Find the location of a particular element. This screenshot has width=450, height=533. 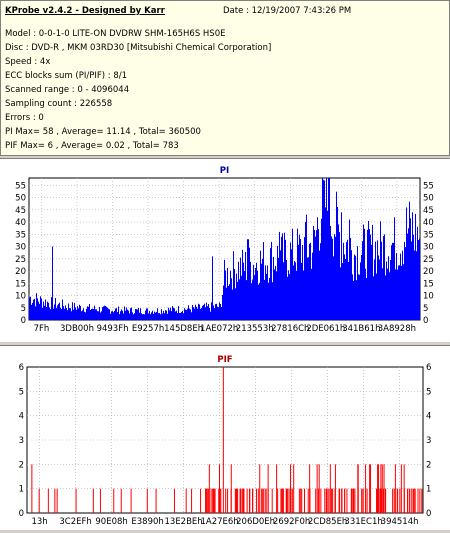

x-tick-label: 3DB00h is located at coordinates (77, 329).